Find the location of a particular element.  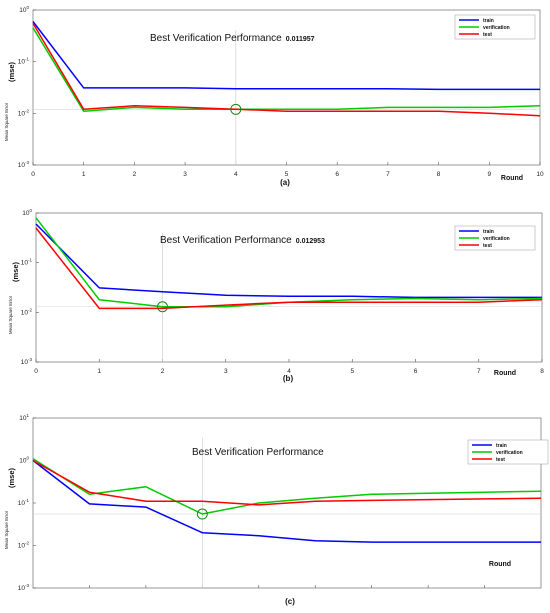

x-tick-label: 9 is located at coordinates (489, 174).